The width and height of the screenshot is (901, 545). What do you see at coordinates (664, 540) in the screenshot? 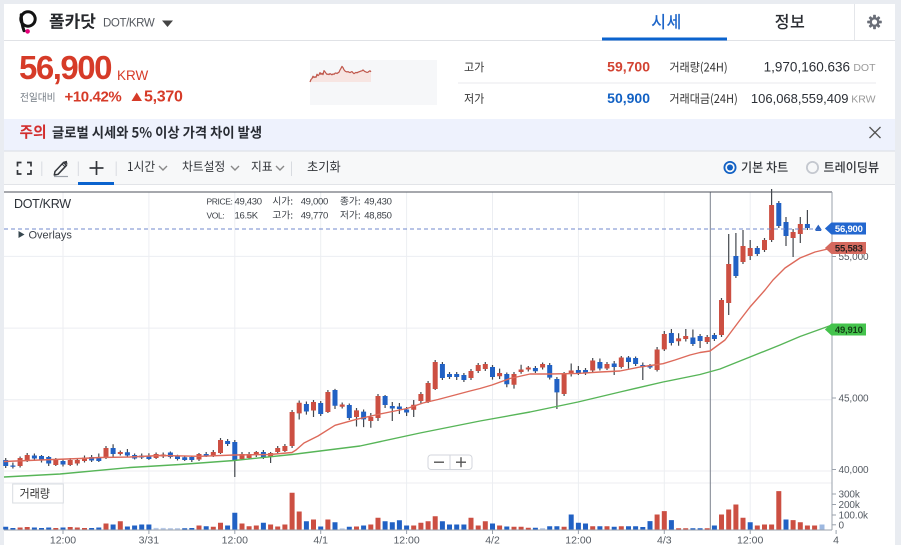
I see `svg-text: 4/3` at bounding box center [664, 540].